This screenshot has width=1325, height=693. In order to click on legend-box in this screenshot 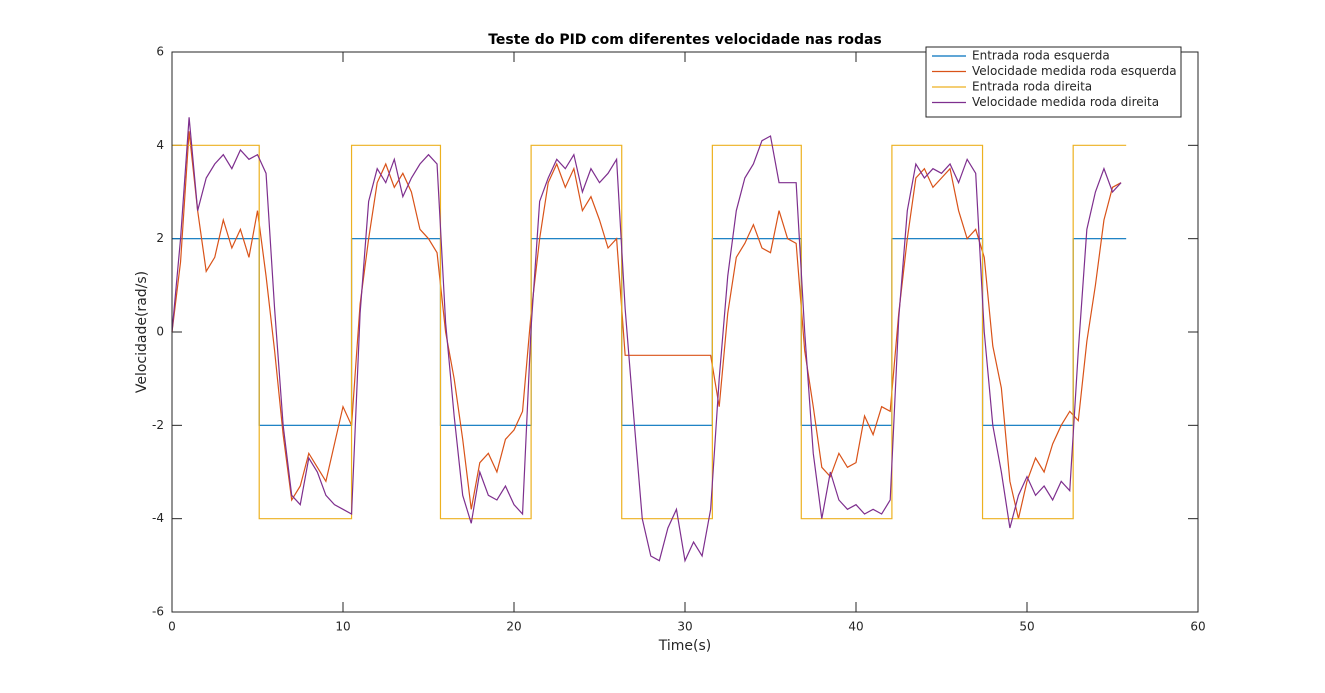, I will do `click(1053, 82)`.